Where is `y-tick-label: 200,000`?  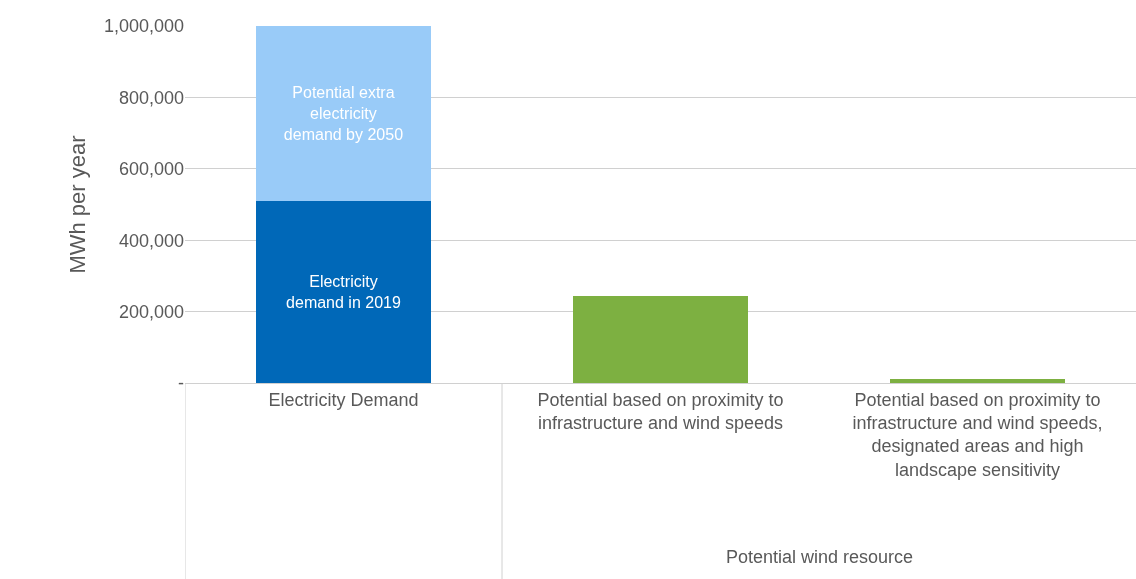
y-tick-label: 200,000 is located at coordinates (151, 311).